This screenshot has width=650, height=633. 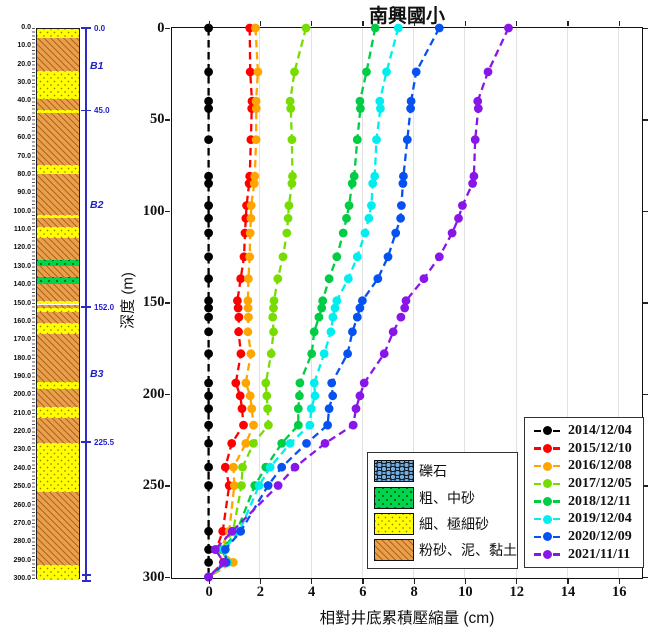 I want to click on date-legend-label: 2021/11/11, so click(x=599, y=554).